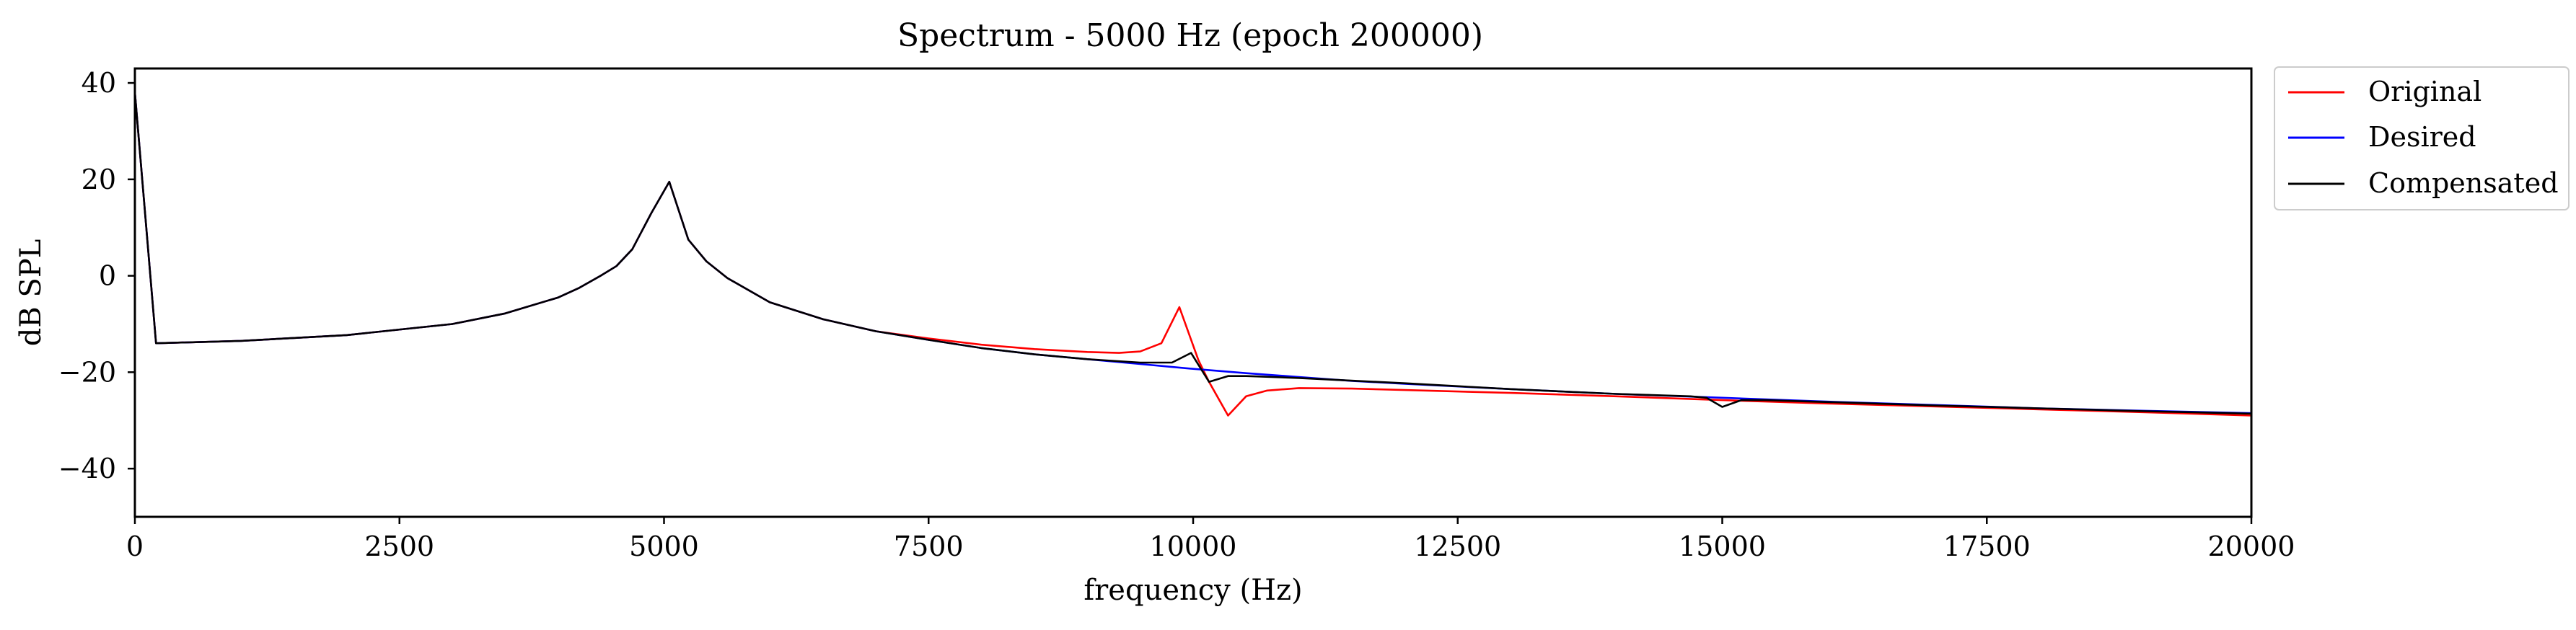  Describe the element at coordinates (99, 83) in the screenshot. I see `y-tick-label: 40` at that location.